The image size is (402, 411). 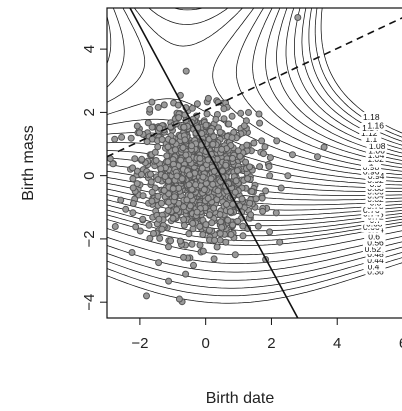 What do you see at coordinates (89, 175) in the screenshot?
I see `y-tick-label: 0` at bounding box center [89, 175].